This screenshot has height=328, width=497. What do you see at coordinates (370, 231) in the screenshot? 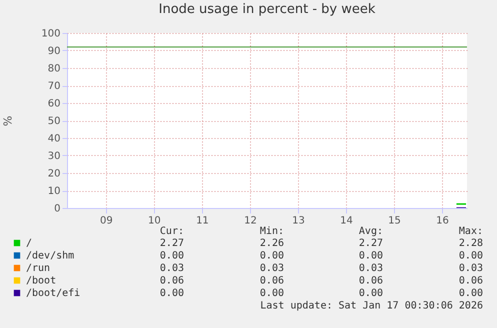
I see `text: Avg:` at bounding box center [370, 231].